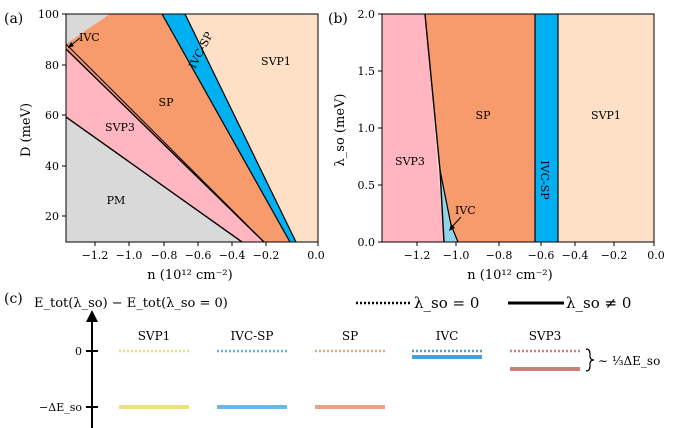 The image size is (678, 428). What do you see at coordinates (575, 255) in the screenshot?
I see `panel-b-xtick: −0.4` at bounding box center [575, 255].